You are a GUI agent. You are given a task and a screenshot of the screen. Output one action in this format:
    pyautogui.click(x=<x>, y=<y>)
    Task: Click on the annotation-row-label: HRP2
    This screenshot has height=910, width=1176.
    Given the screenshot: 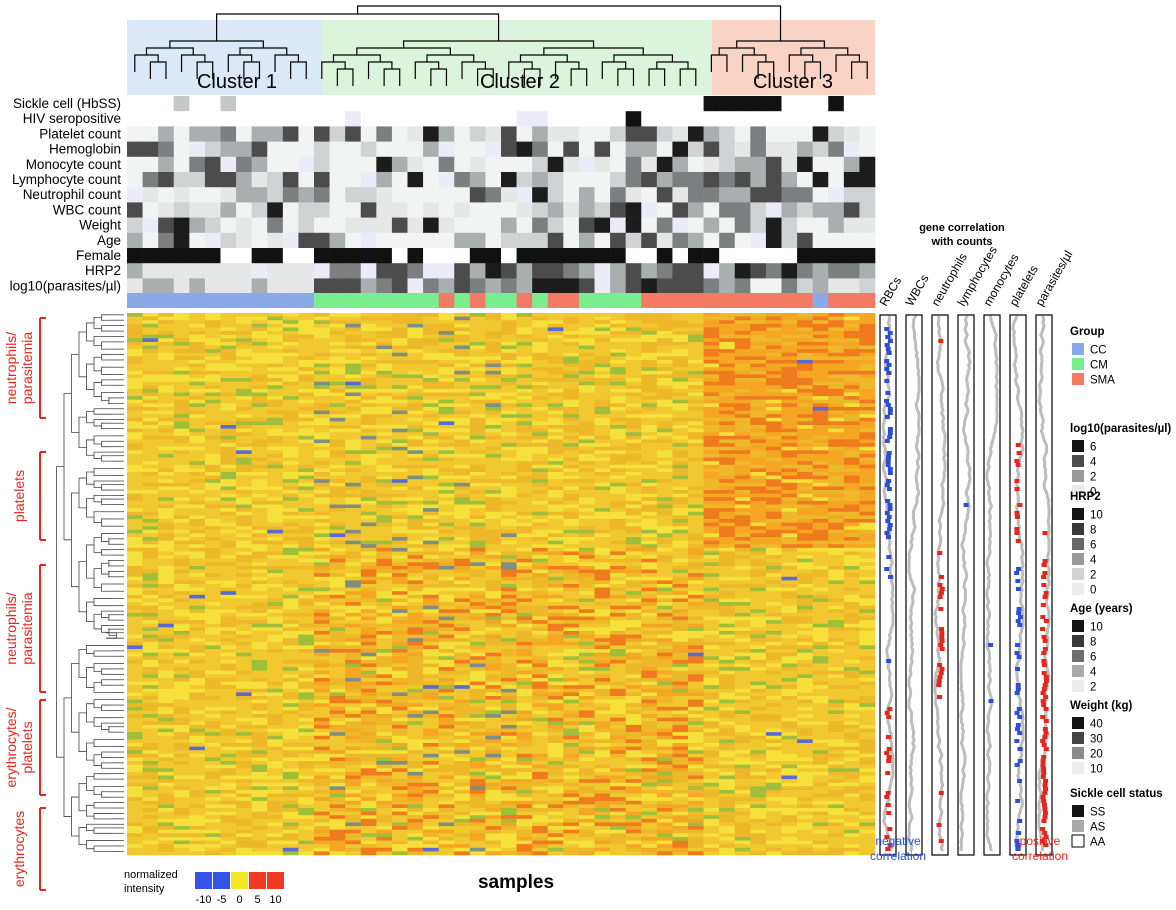 What is the action you would take?
    pyautogui.click(x=103, y=270)
    